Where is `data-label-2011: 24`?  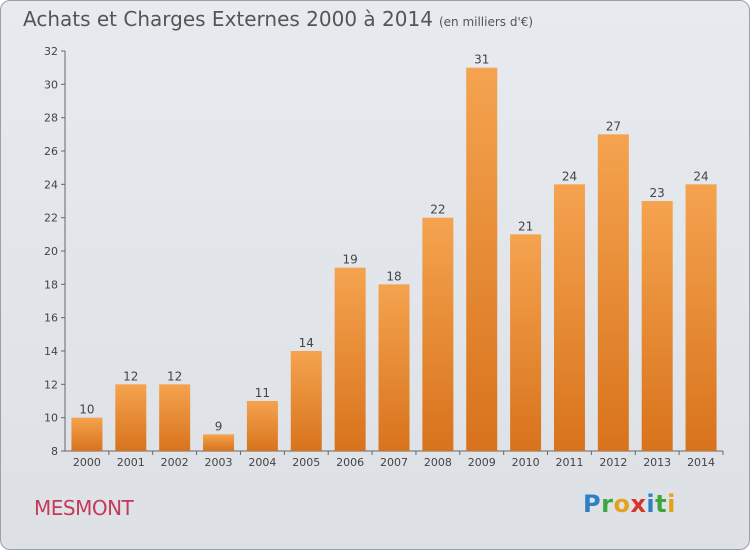 data-label-2011: 24 is located at coordinates (569, 176).